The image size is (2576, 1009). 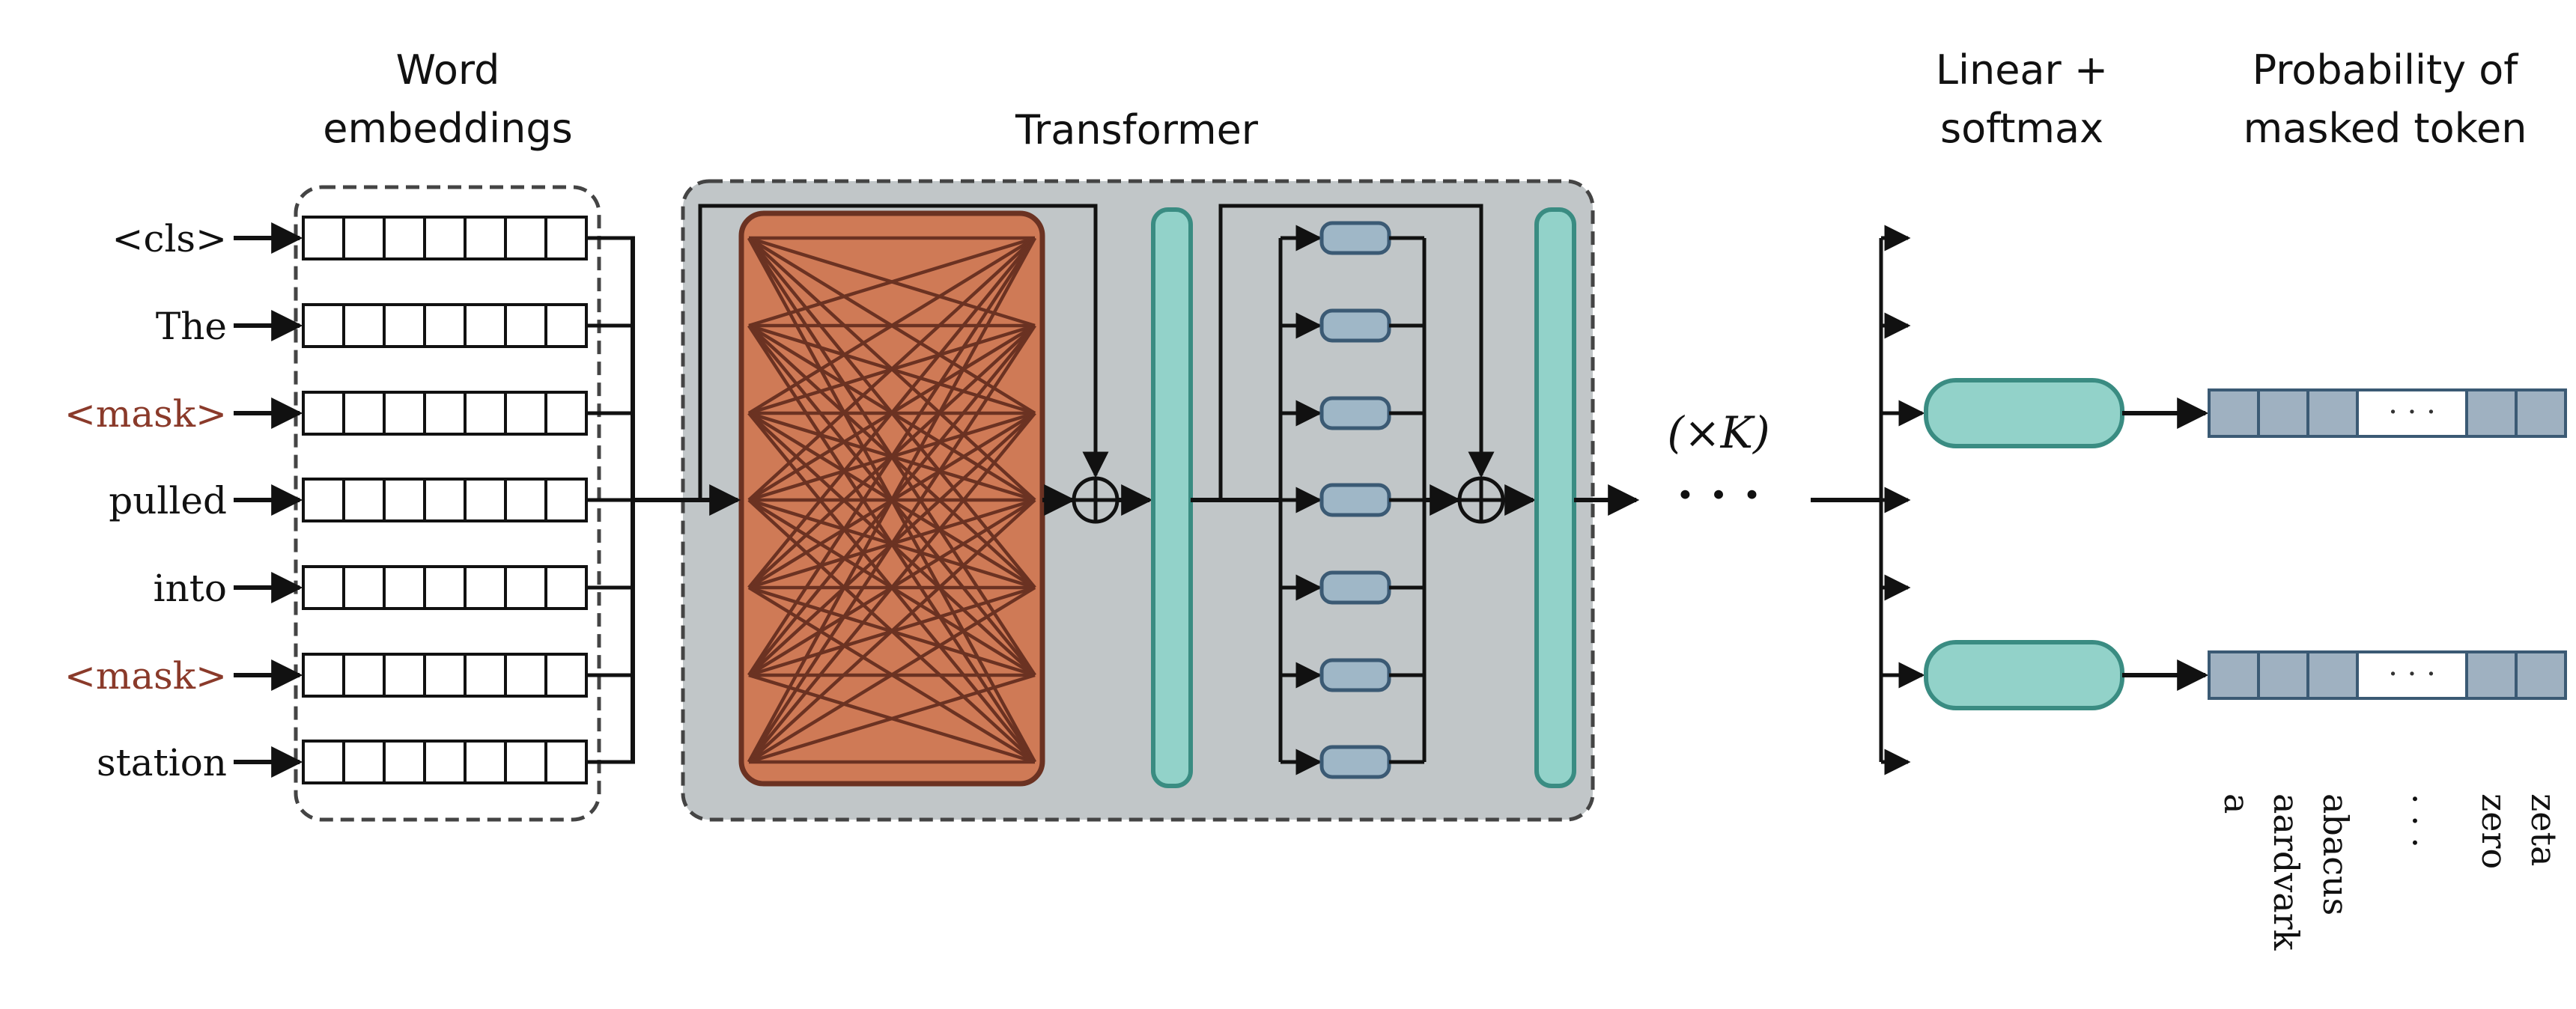 I want to click on vocabulary-labels: a aardvark abacus · · · zero zeta, so click(x=2390, y=872).